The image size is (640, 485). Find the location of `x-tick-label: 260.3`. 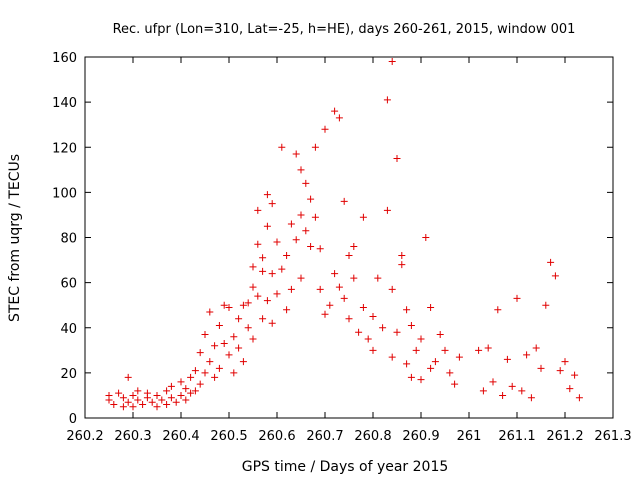

x-tick-label: 260.3 is located at coordinates (132, 436).